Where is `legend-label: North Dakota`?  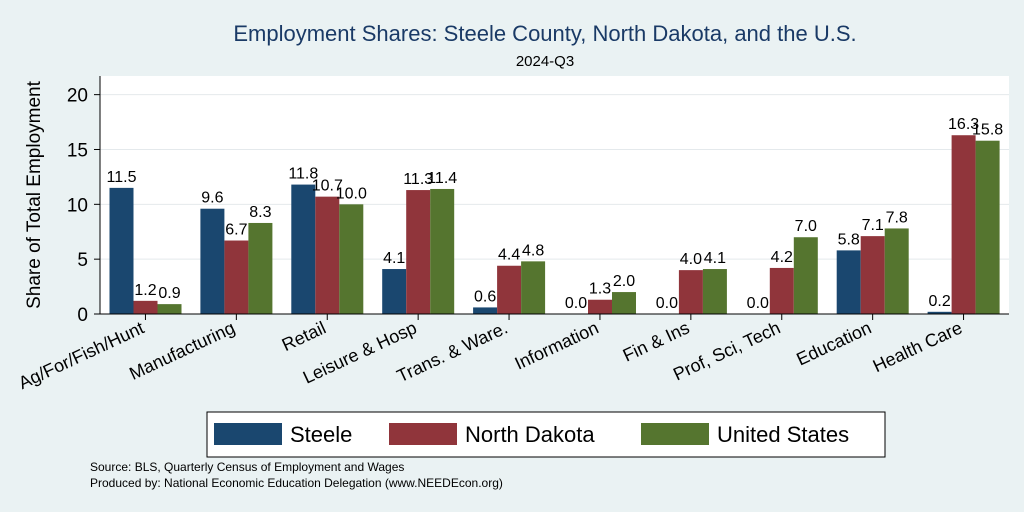
legend-label: North Dakota is located at coordinates (530, 434).